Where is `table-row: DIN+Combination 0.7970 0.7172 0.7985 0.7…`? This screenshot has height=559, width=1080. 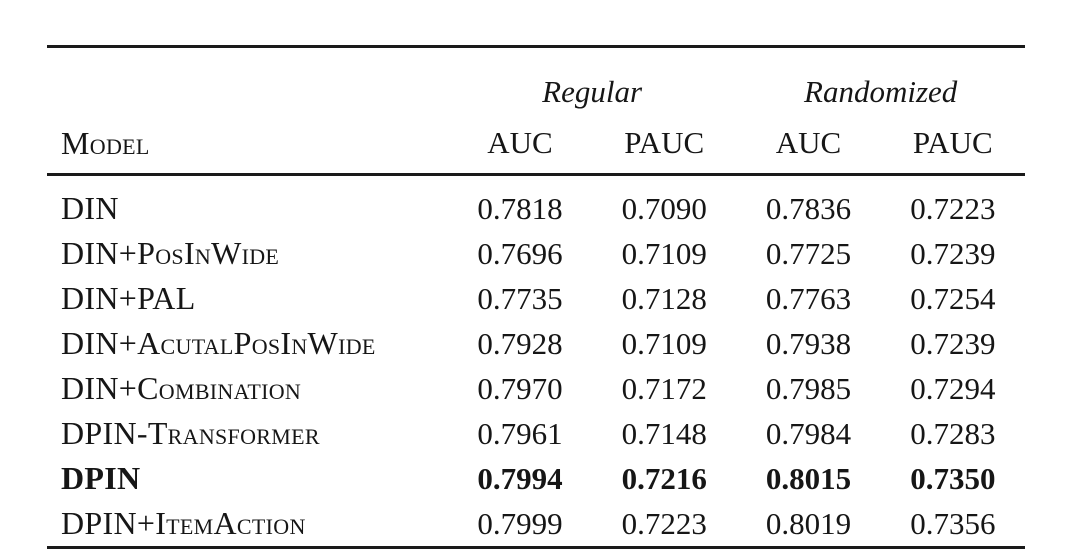 table-row: DIN+Combination 0.7970 0.7172 0.7985 0.7… is located at coordinates (536, 388).